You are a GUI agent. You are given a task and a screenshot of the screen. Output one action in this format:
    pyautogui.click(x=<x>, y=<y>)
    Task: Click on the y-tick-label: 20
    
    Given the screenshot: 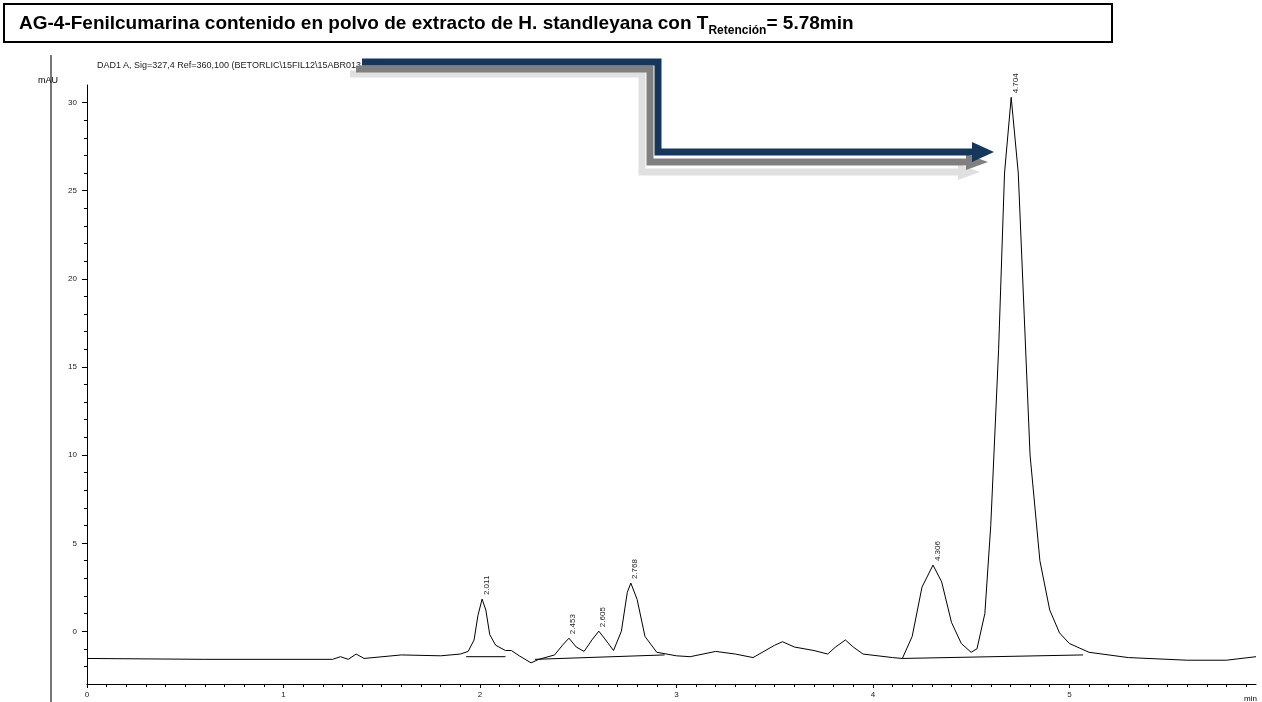 What is the action you would take?
    pyautogui.click(x=73, y=279)
    